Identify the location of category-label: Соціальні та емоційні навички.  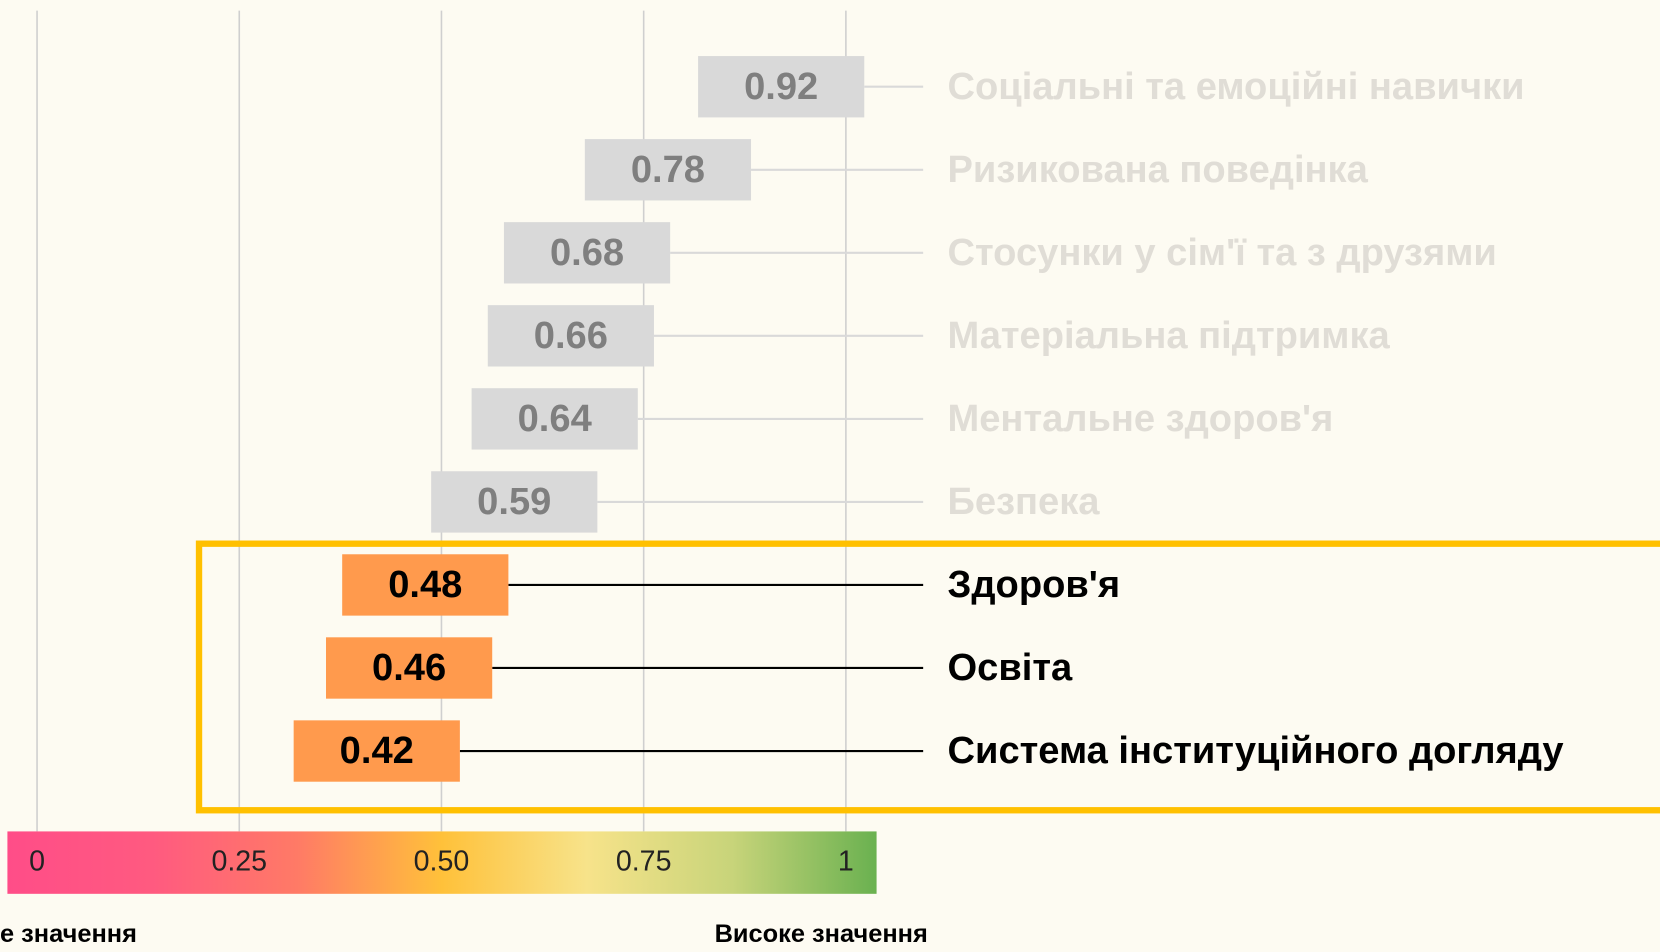
(1236, 87).